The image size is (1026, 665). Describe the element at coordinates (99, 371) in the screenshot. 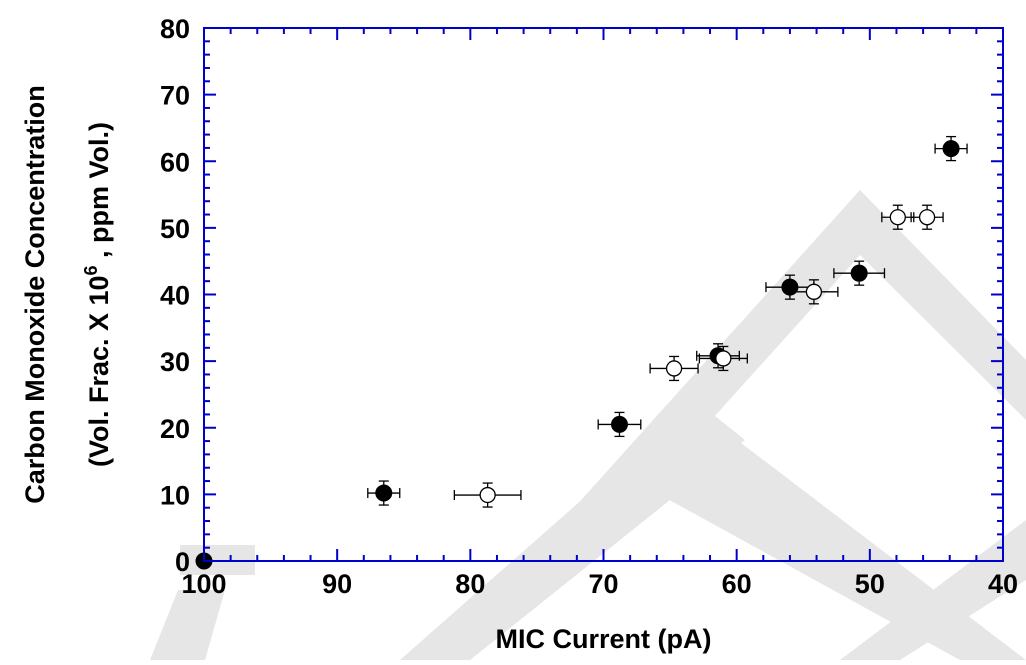

I see `y-axis-label-prefix: (Vol. Frac. X 10` at that location.